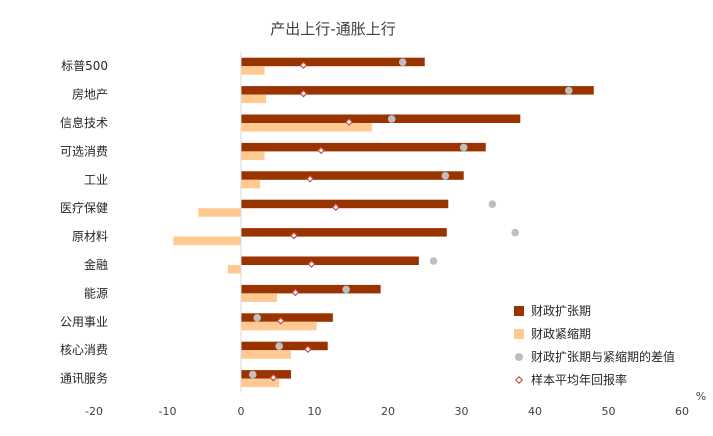  I want to click on x-tick-label: 20, so click(388, 411).